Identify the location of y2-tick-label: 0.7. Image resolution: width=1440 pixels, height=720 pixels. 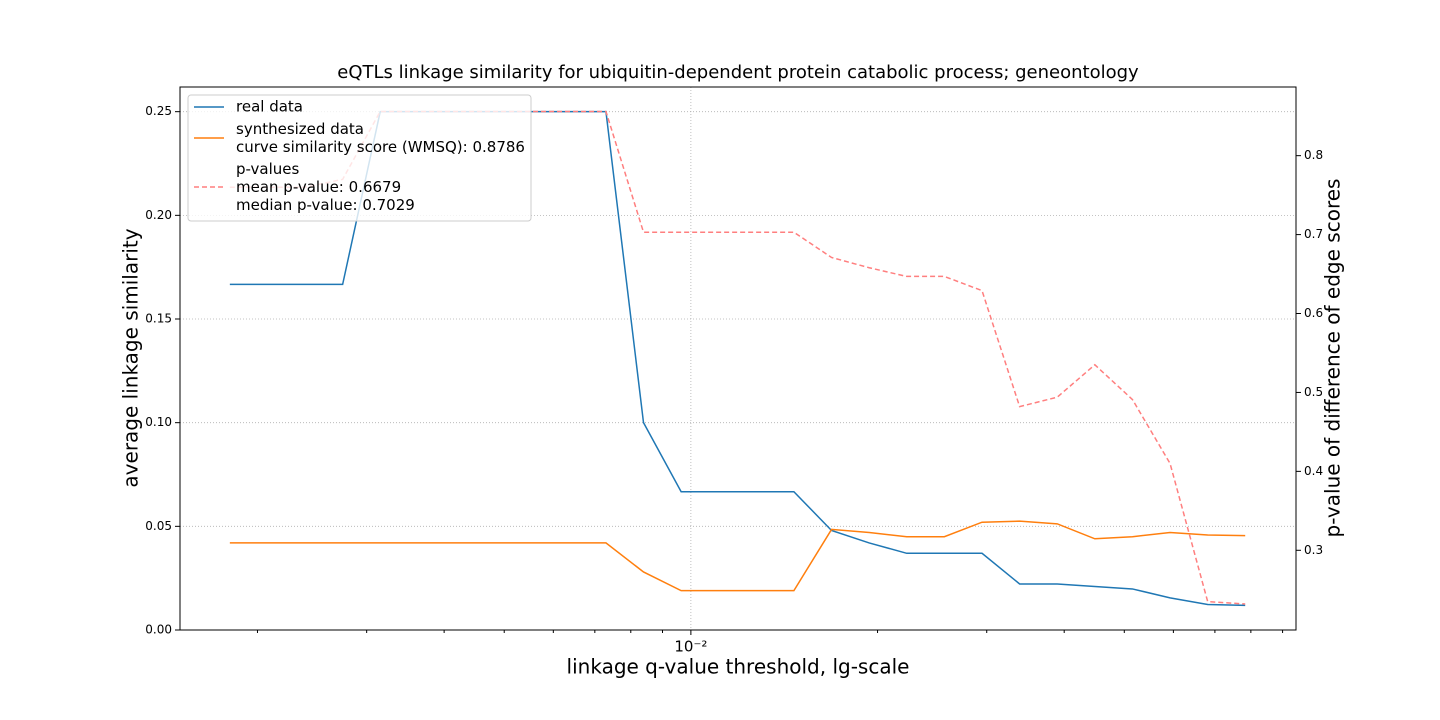
(1313, 234).